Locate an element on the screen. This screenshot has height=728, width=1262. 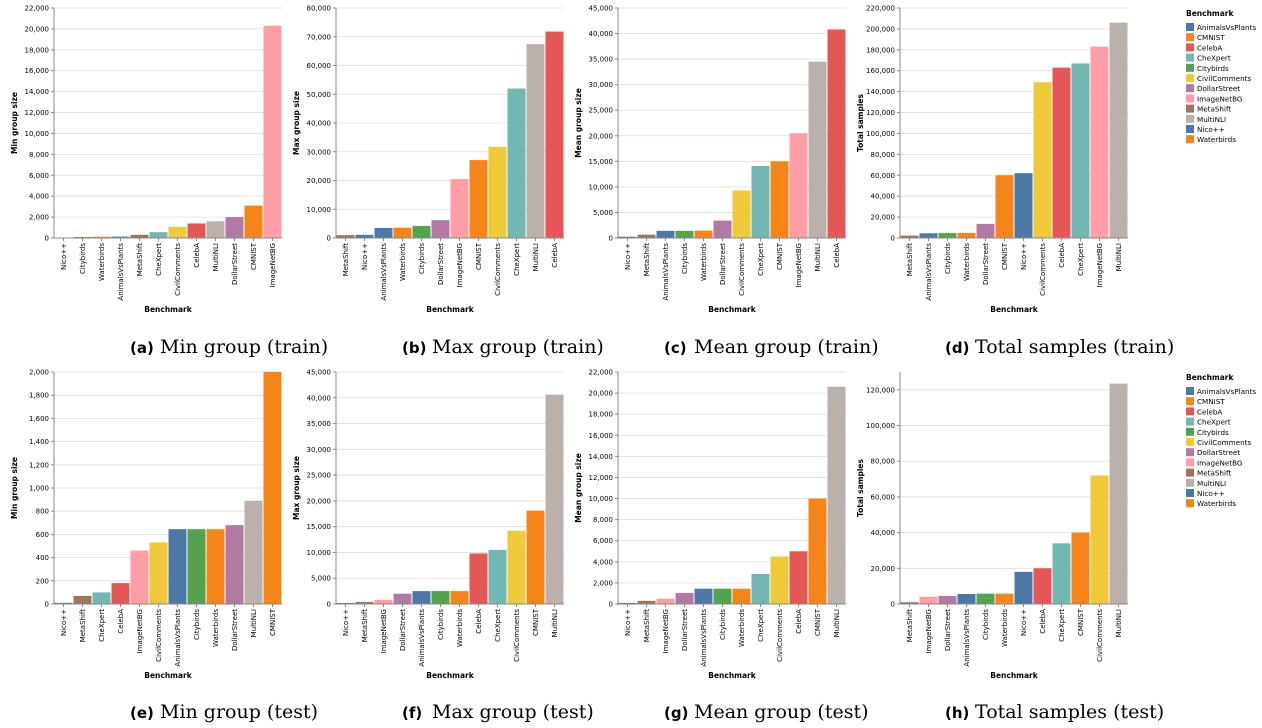
y-tick-label: 14,000 is located at coordinates (601, 457).